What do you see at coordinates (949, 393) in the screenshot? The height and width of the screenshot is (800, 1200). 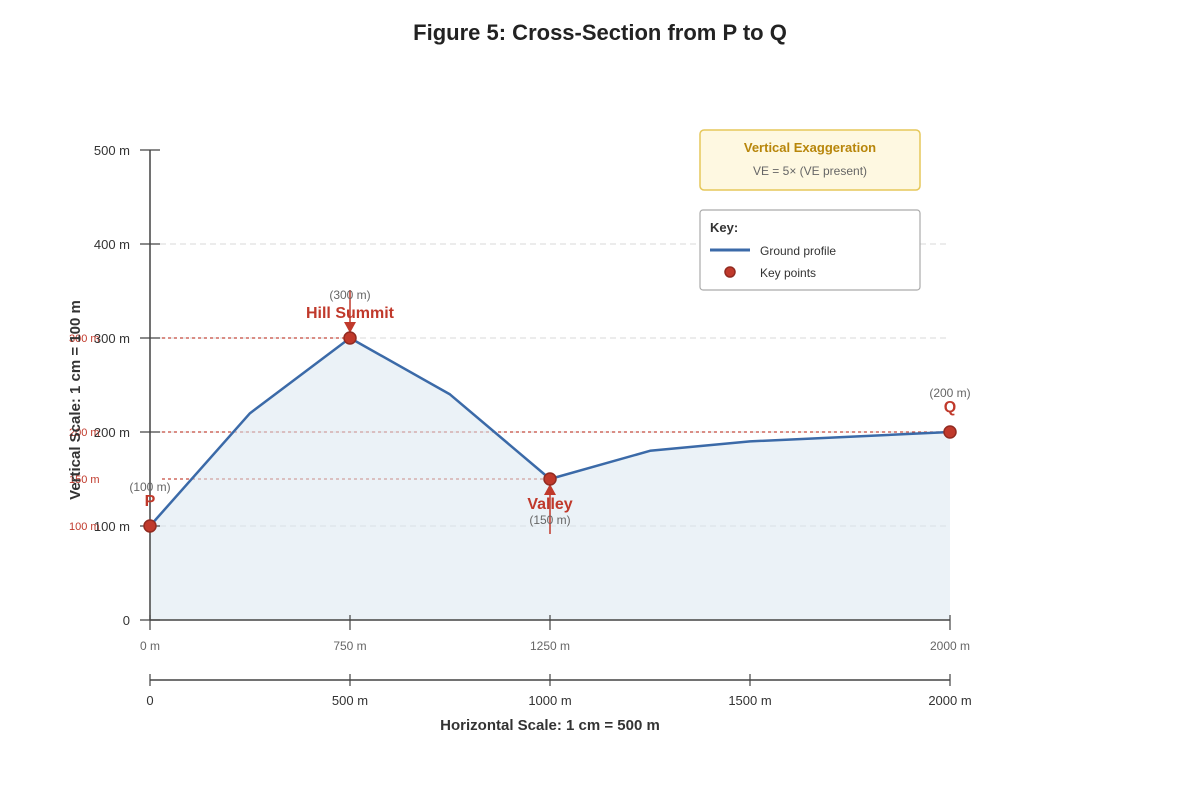 I see `elevation-label-q: (200 m)` at bounding box center [949, 393].